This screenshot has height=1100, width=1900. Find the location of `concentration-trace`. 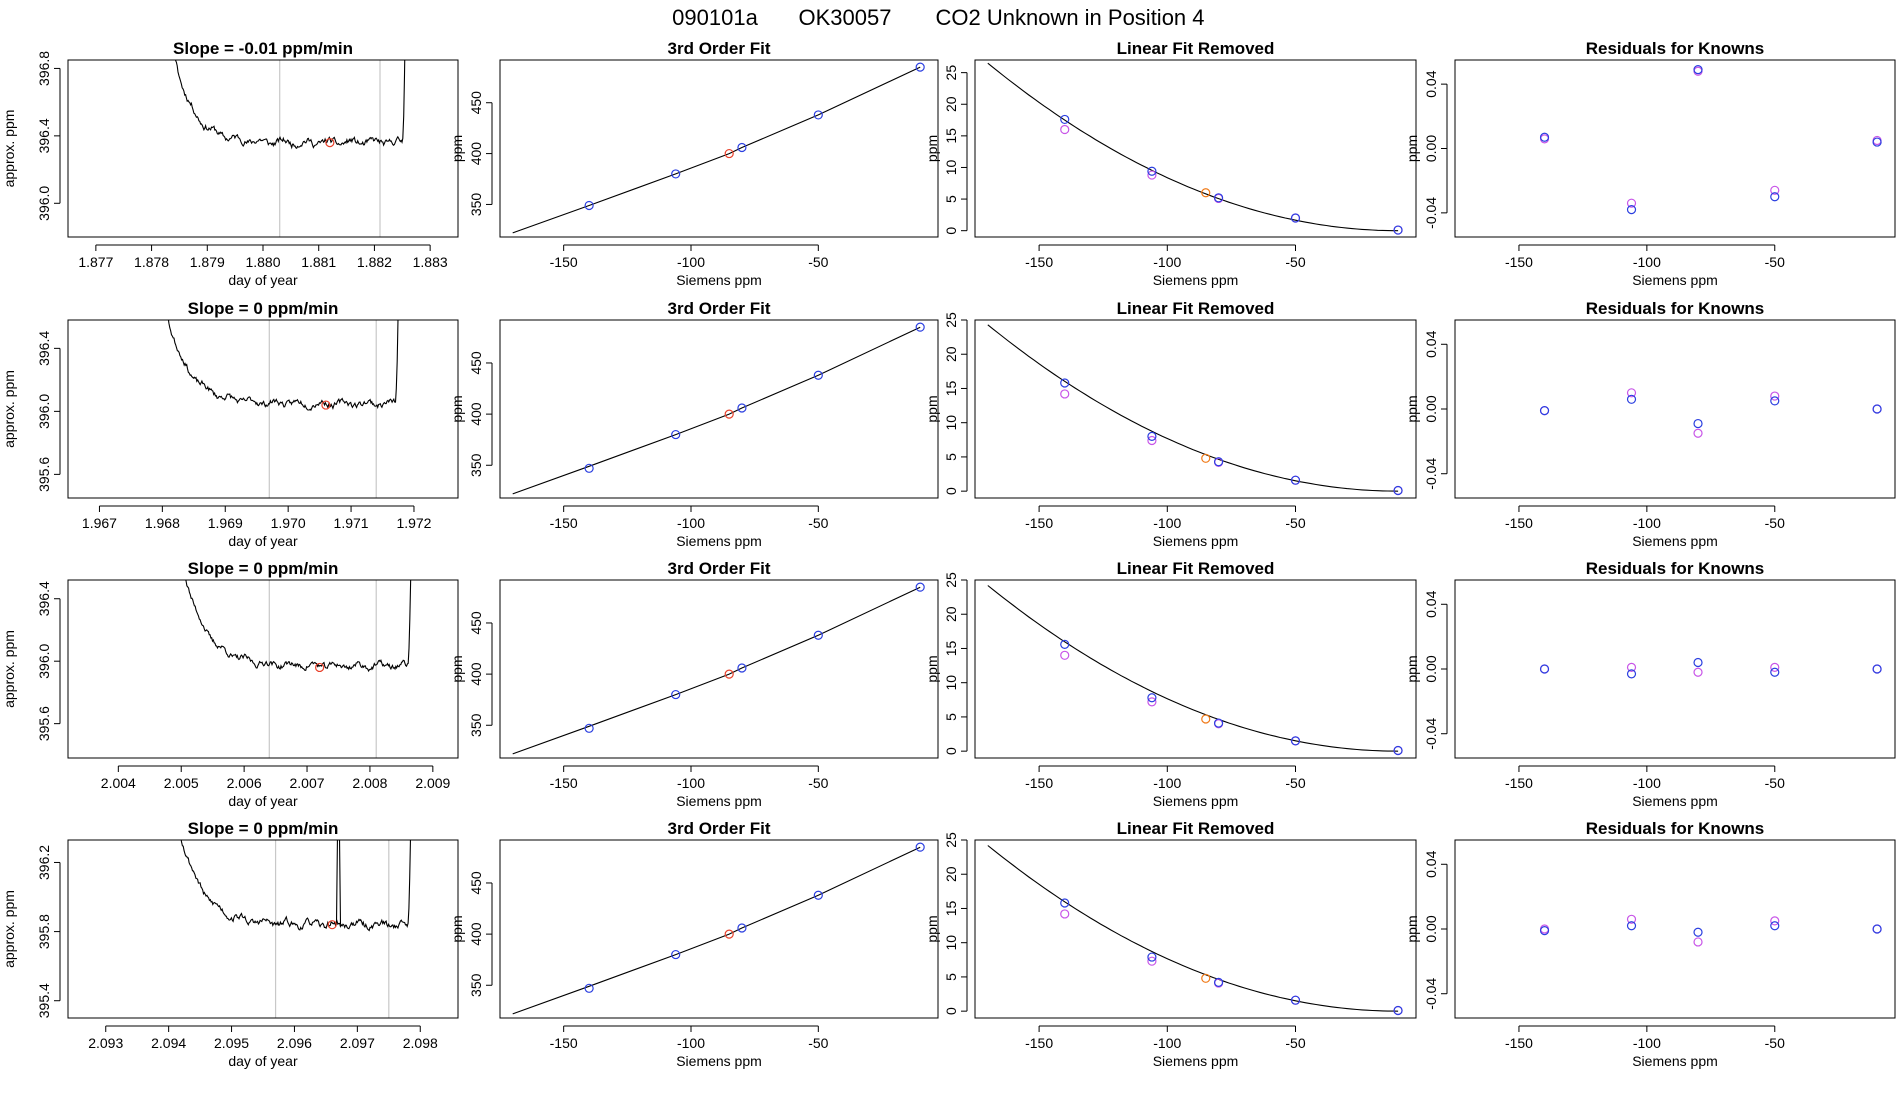

concentration-trace is located at coordinates (295, 886).